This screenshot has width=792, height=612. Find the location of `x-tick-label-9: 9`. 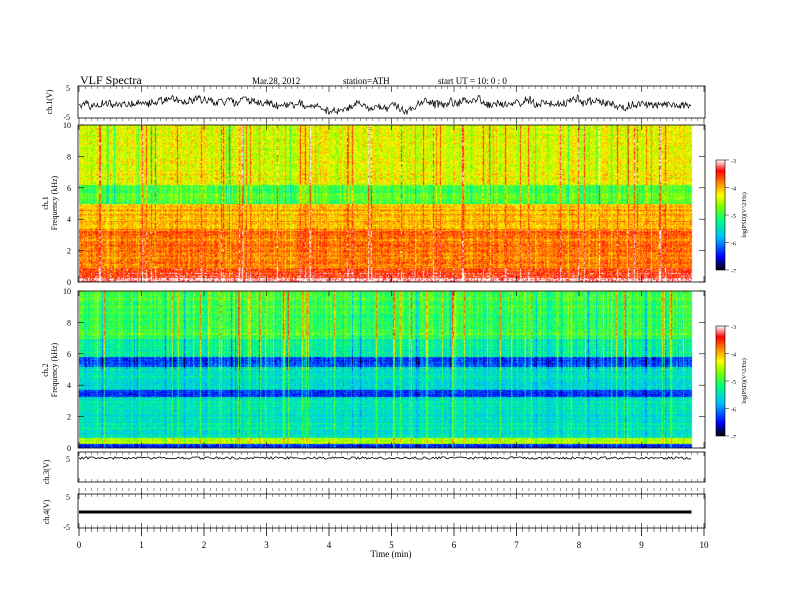

x-tick-label-9: 9 is located at coordinates (641, 545).